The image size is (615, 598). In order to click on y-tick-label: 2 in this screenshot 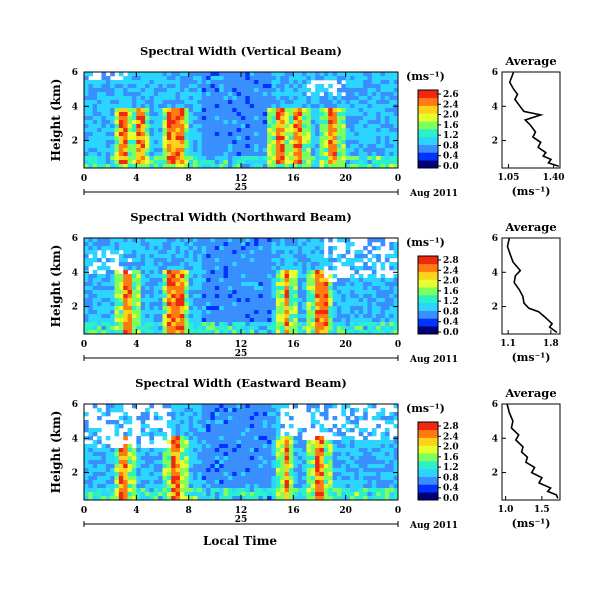, I will do `click(495, 142)`.